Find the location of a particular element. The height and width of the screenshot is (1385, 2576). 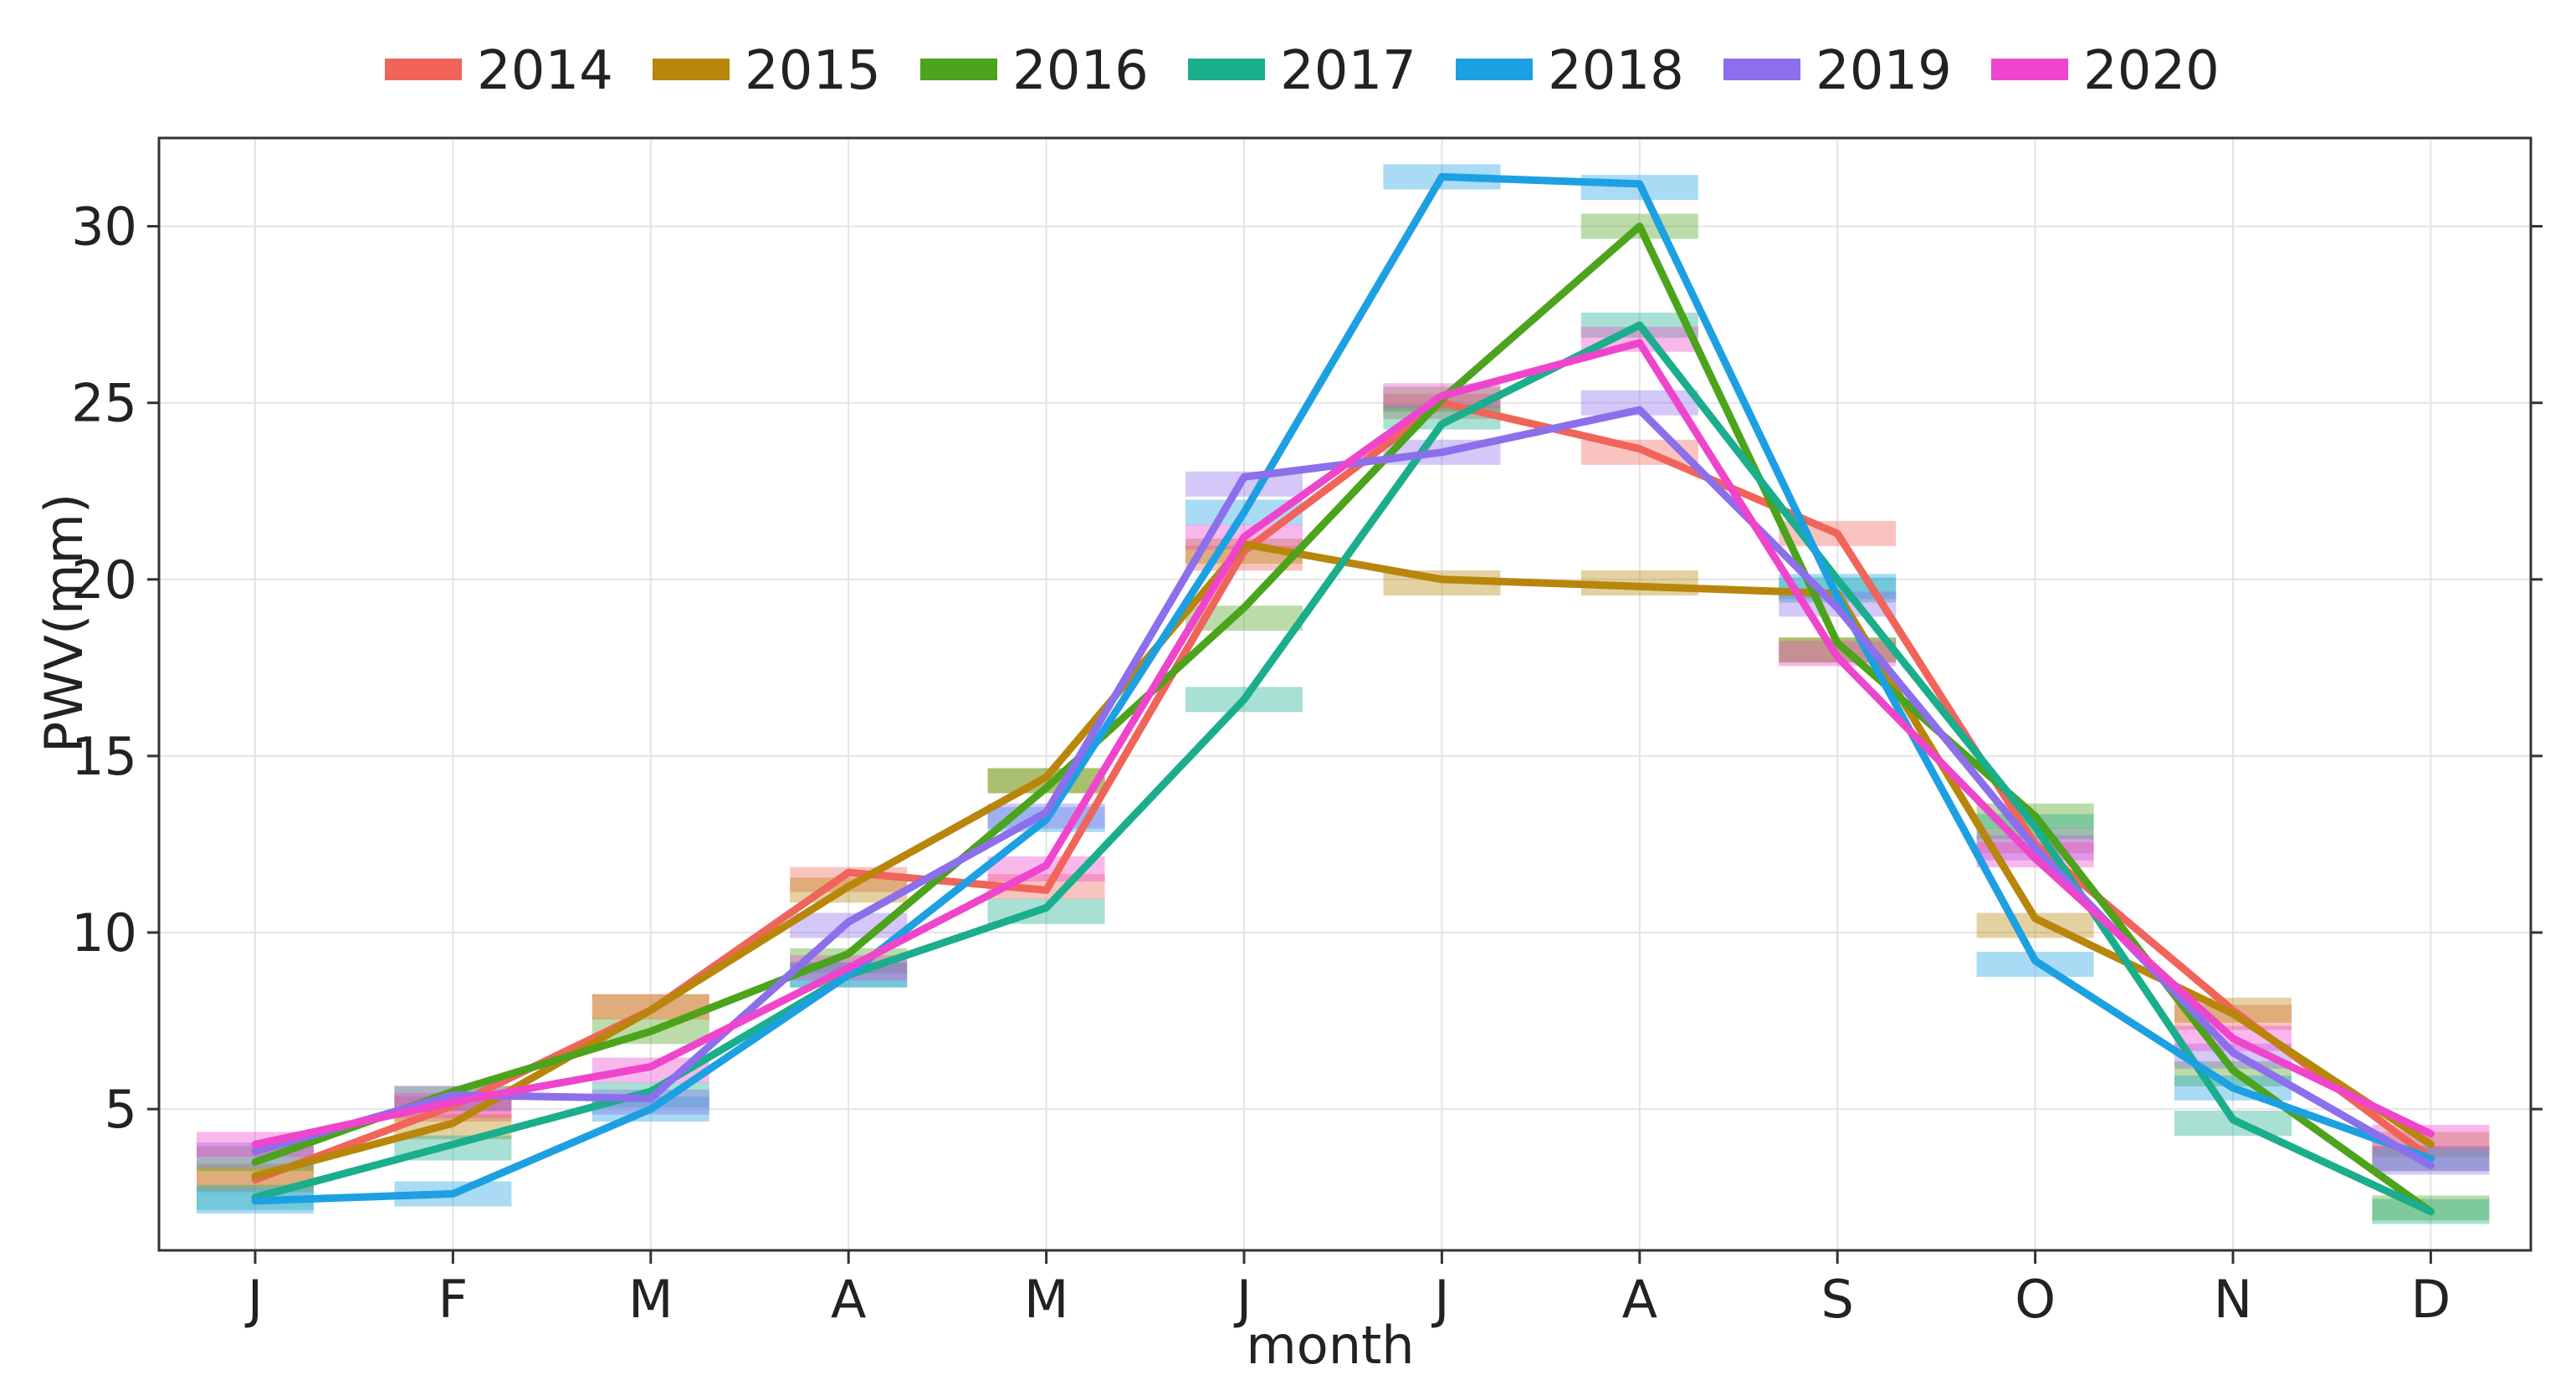

y-tick-label: 15 is located at coordinates (104, 756).